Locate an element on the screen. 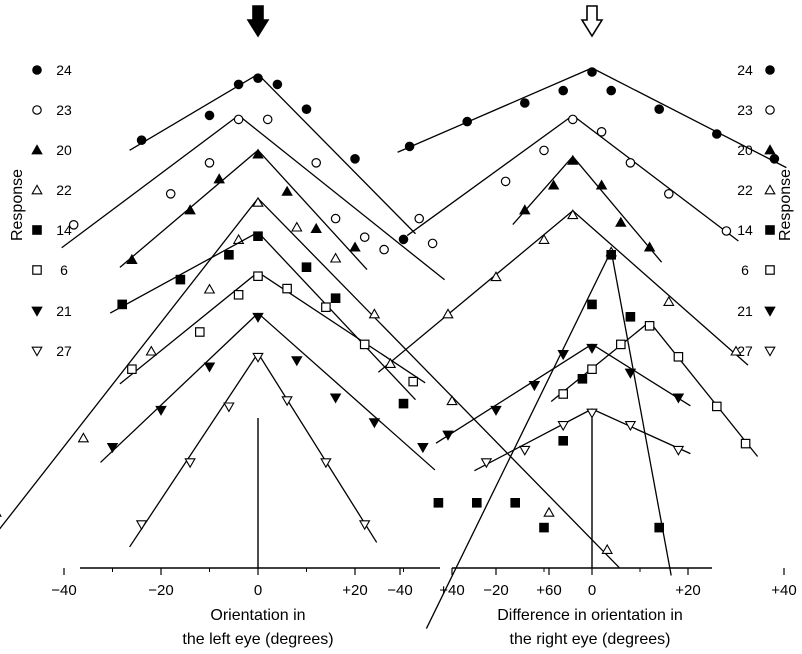  cell-label-21: 21 is located at coordinates (51, 311).